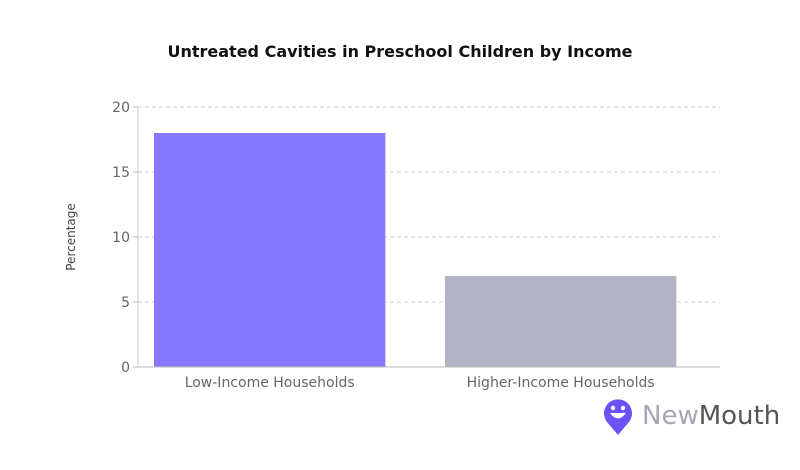 The image size is (800, 470). I want to click on y-tick-label: 20, so click(121, 108).